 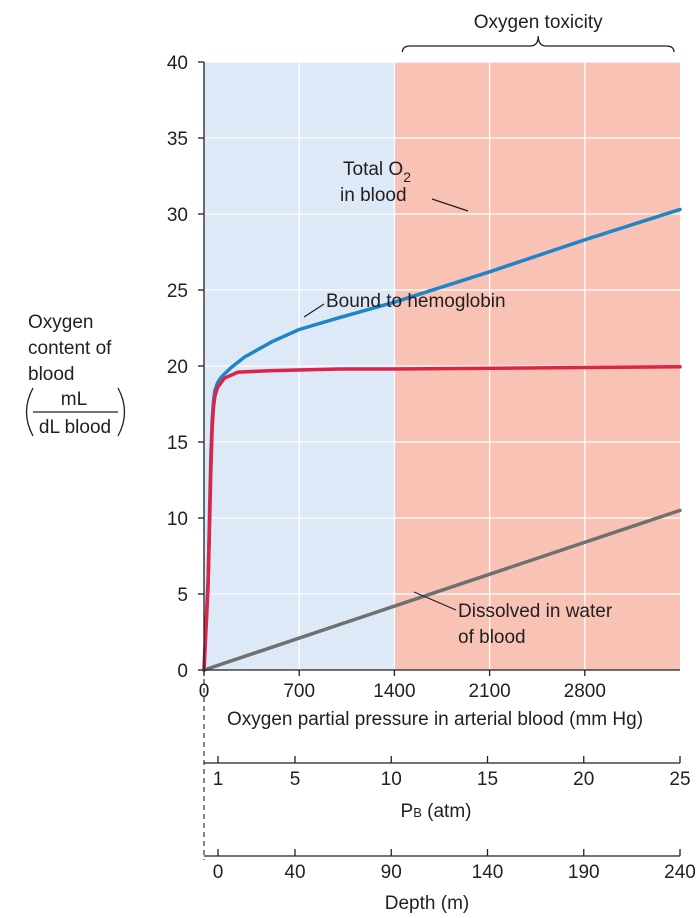 What do you see at coordinates (450, 205) in the screenshot?
I see `total-o2-leader` at bounding box center [450, 205].